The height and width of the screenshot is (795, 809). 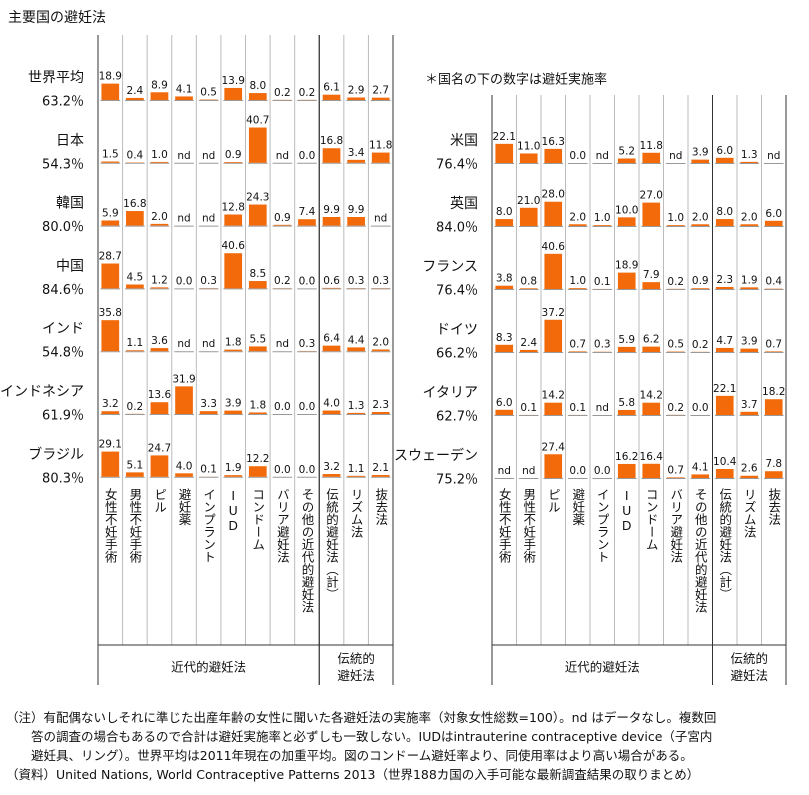 I want to click on value-label: 37.2, so click(x=553, y=313).